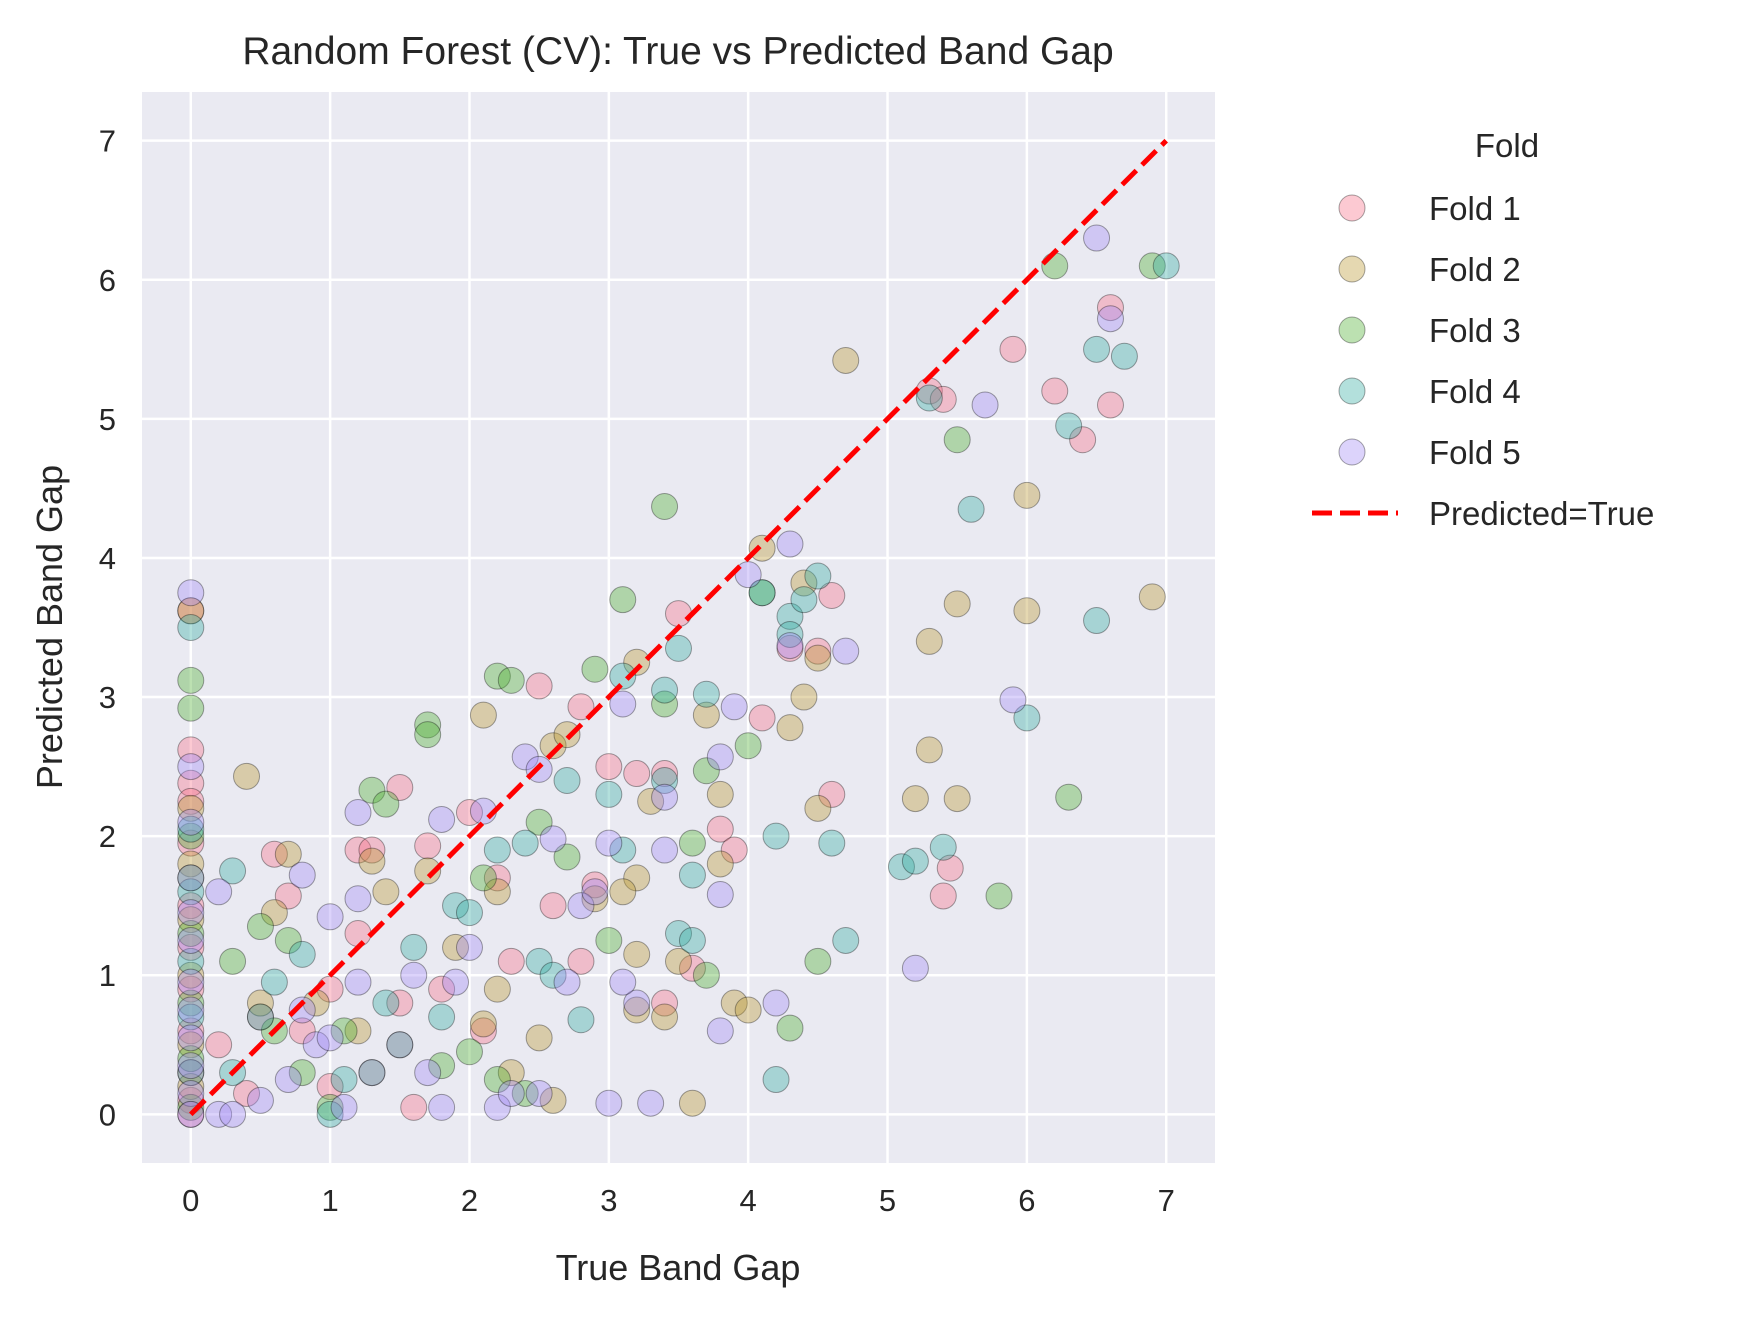  Describe the element at coordinates (107, 1114) in the screenshot. I see `y-tick-label: 0` at that location.